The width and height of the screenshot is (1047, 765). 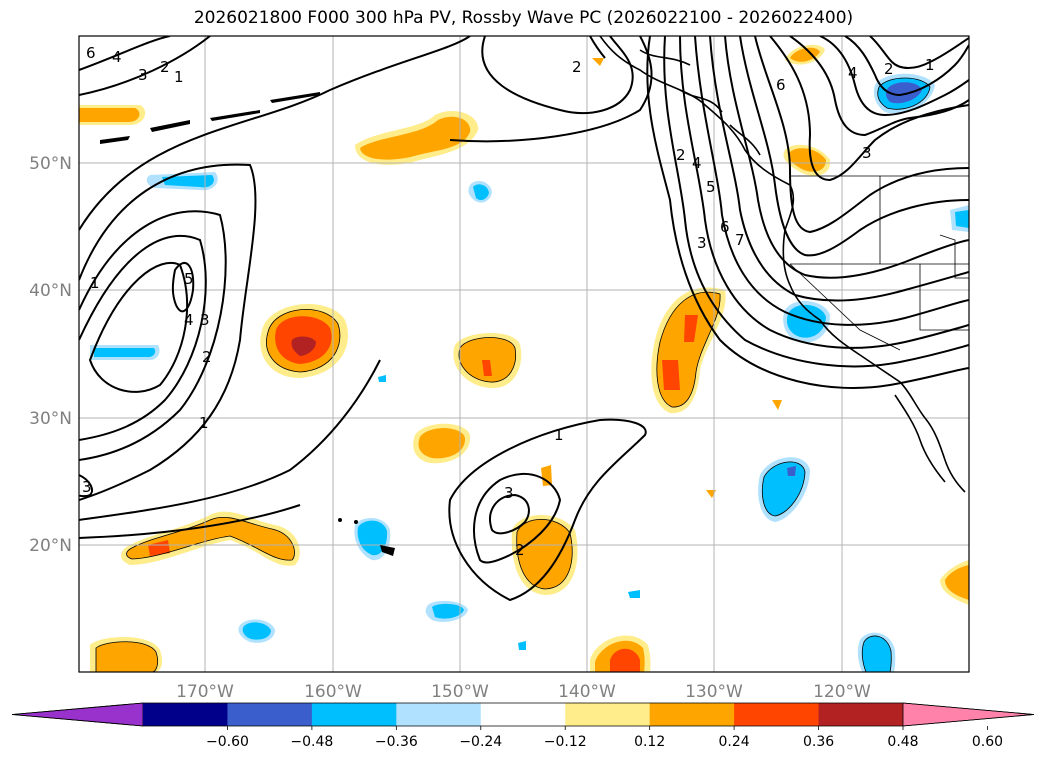 What do you see at coordinates (50, 546) in the screenshot?
I see `lat-tick-label: 20°N` at bounding box center [50, 546].